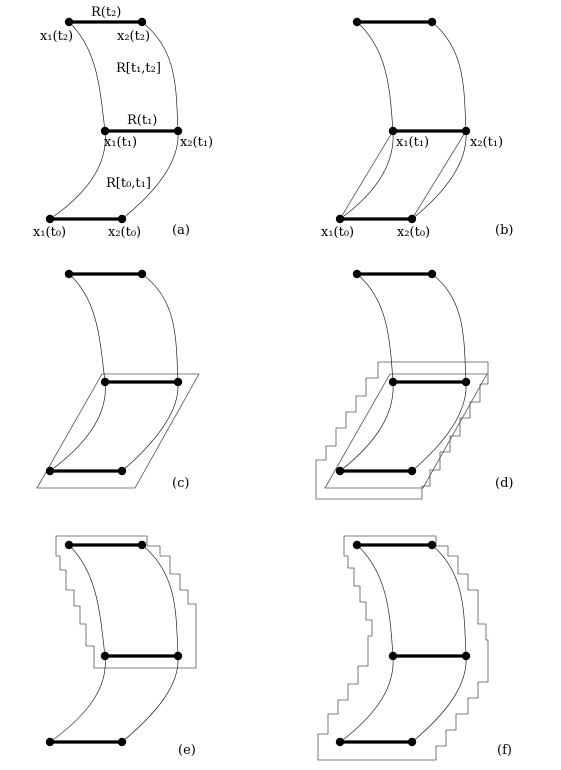 The height and width of the screenshot is (770, 561). What do you see at coordinates (138, 68) in the screenshot?
I see `label-R-t1-t2: R[t₁,t₂]` at bounding box center [138, 68].